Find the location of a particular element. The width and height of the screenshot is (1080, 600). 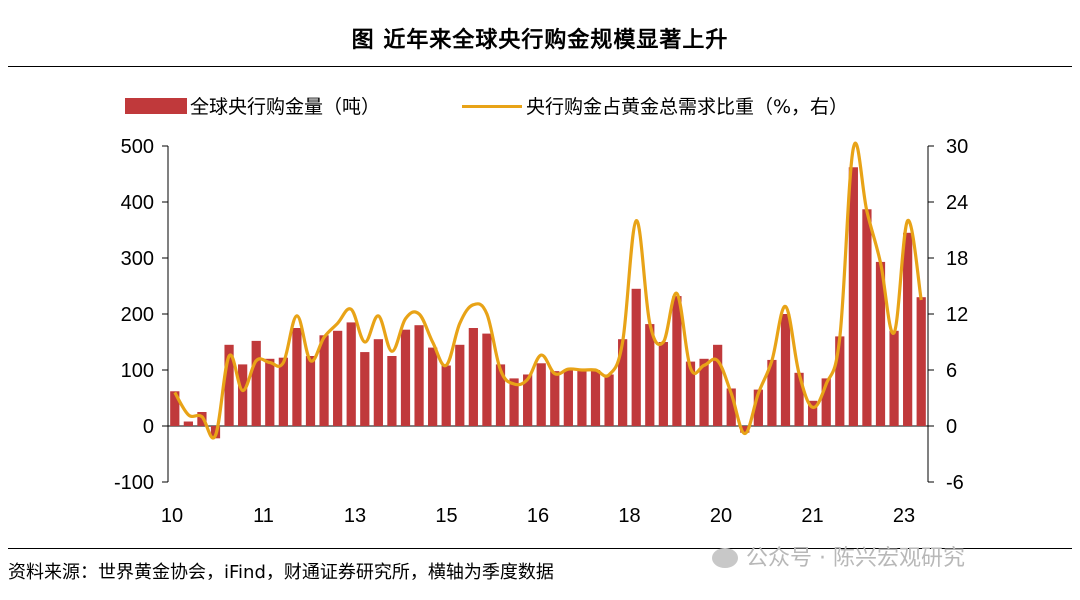

x-tick-label: 13 is located at coordinates (355, 516).